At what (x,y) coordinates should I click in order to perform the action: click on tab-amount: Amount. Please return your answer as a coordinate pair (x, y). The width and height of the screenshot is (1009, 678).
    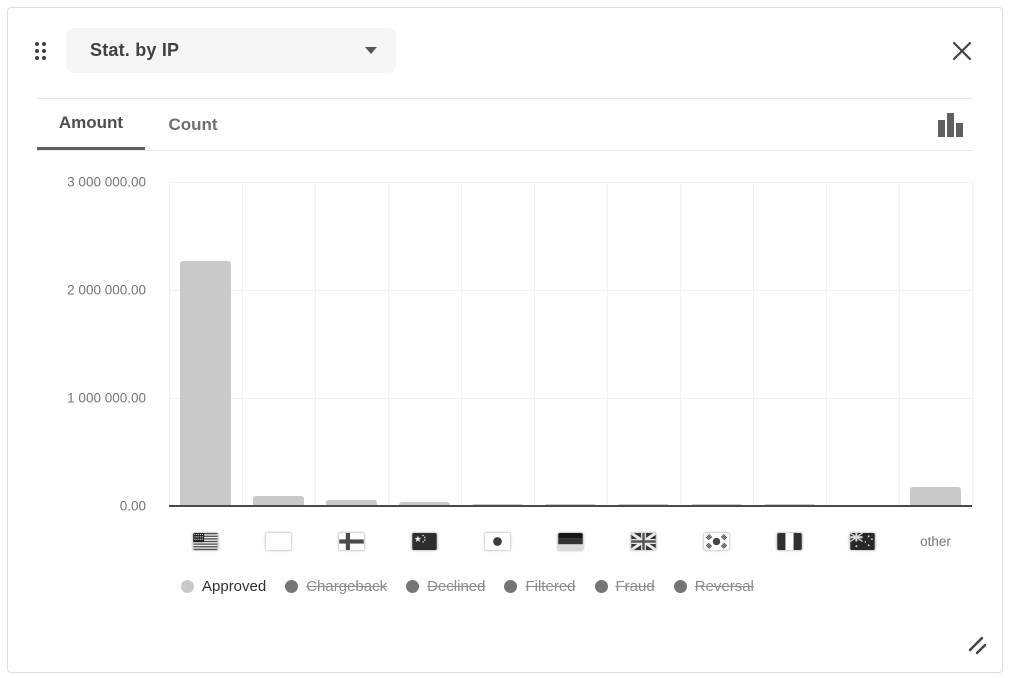
    Looking at the image, I should click on (91, 124).